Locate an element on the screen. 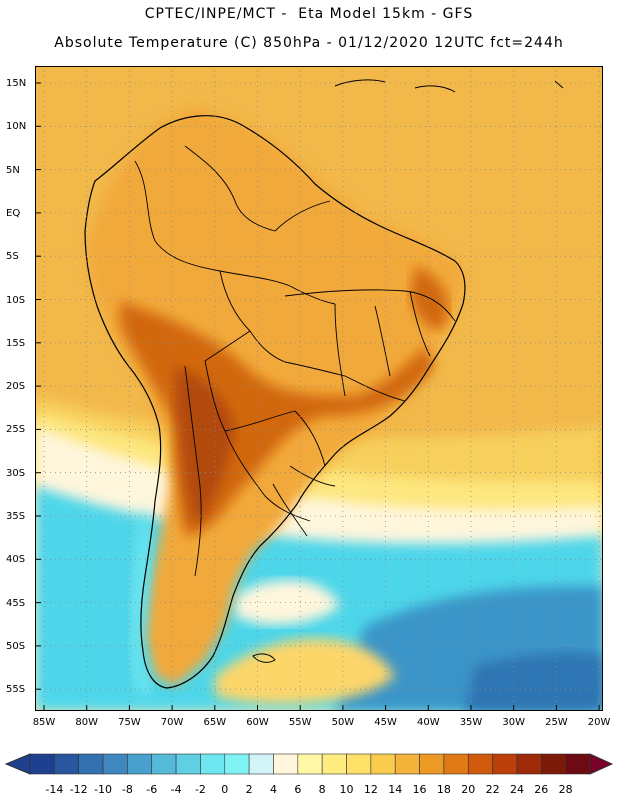 The height and width of the screenshot is (800, 618). colorbar-label: 22 is located at coordinates (492, 789).